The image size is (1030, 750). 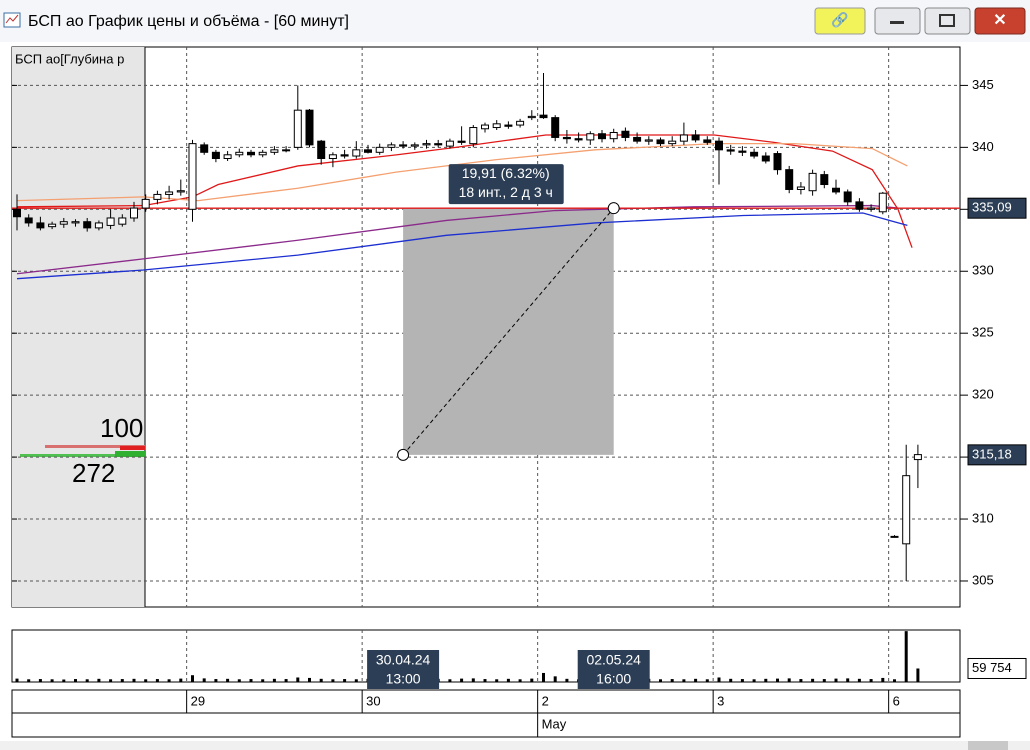 What do you see at coordinates (983, 84) in the screenshot?
I see `y-tick-label: 345` at bounding box center [983, 84].